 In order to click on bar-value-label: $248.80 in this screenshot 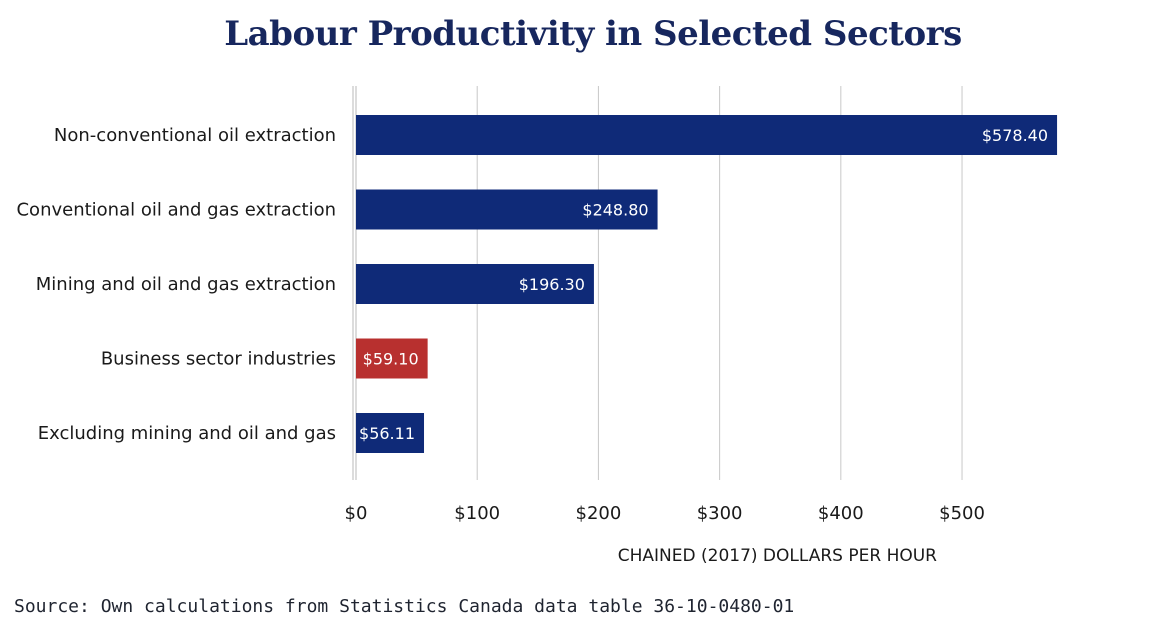, I will do `click(615, 210)`.